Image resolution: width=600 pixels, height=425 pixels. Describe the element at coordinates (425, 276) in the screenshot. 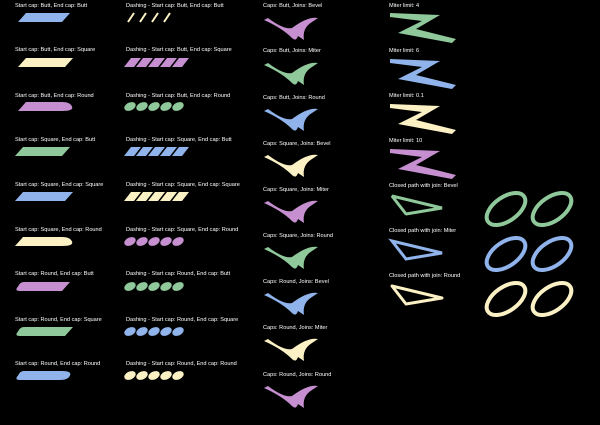

I see `closed-label: Closed path with join: Round` at that location.